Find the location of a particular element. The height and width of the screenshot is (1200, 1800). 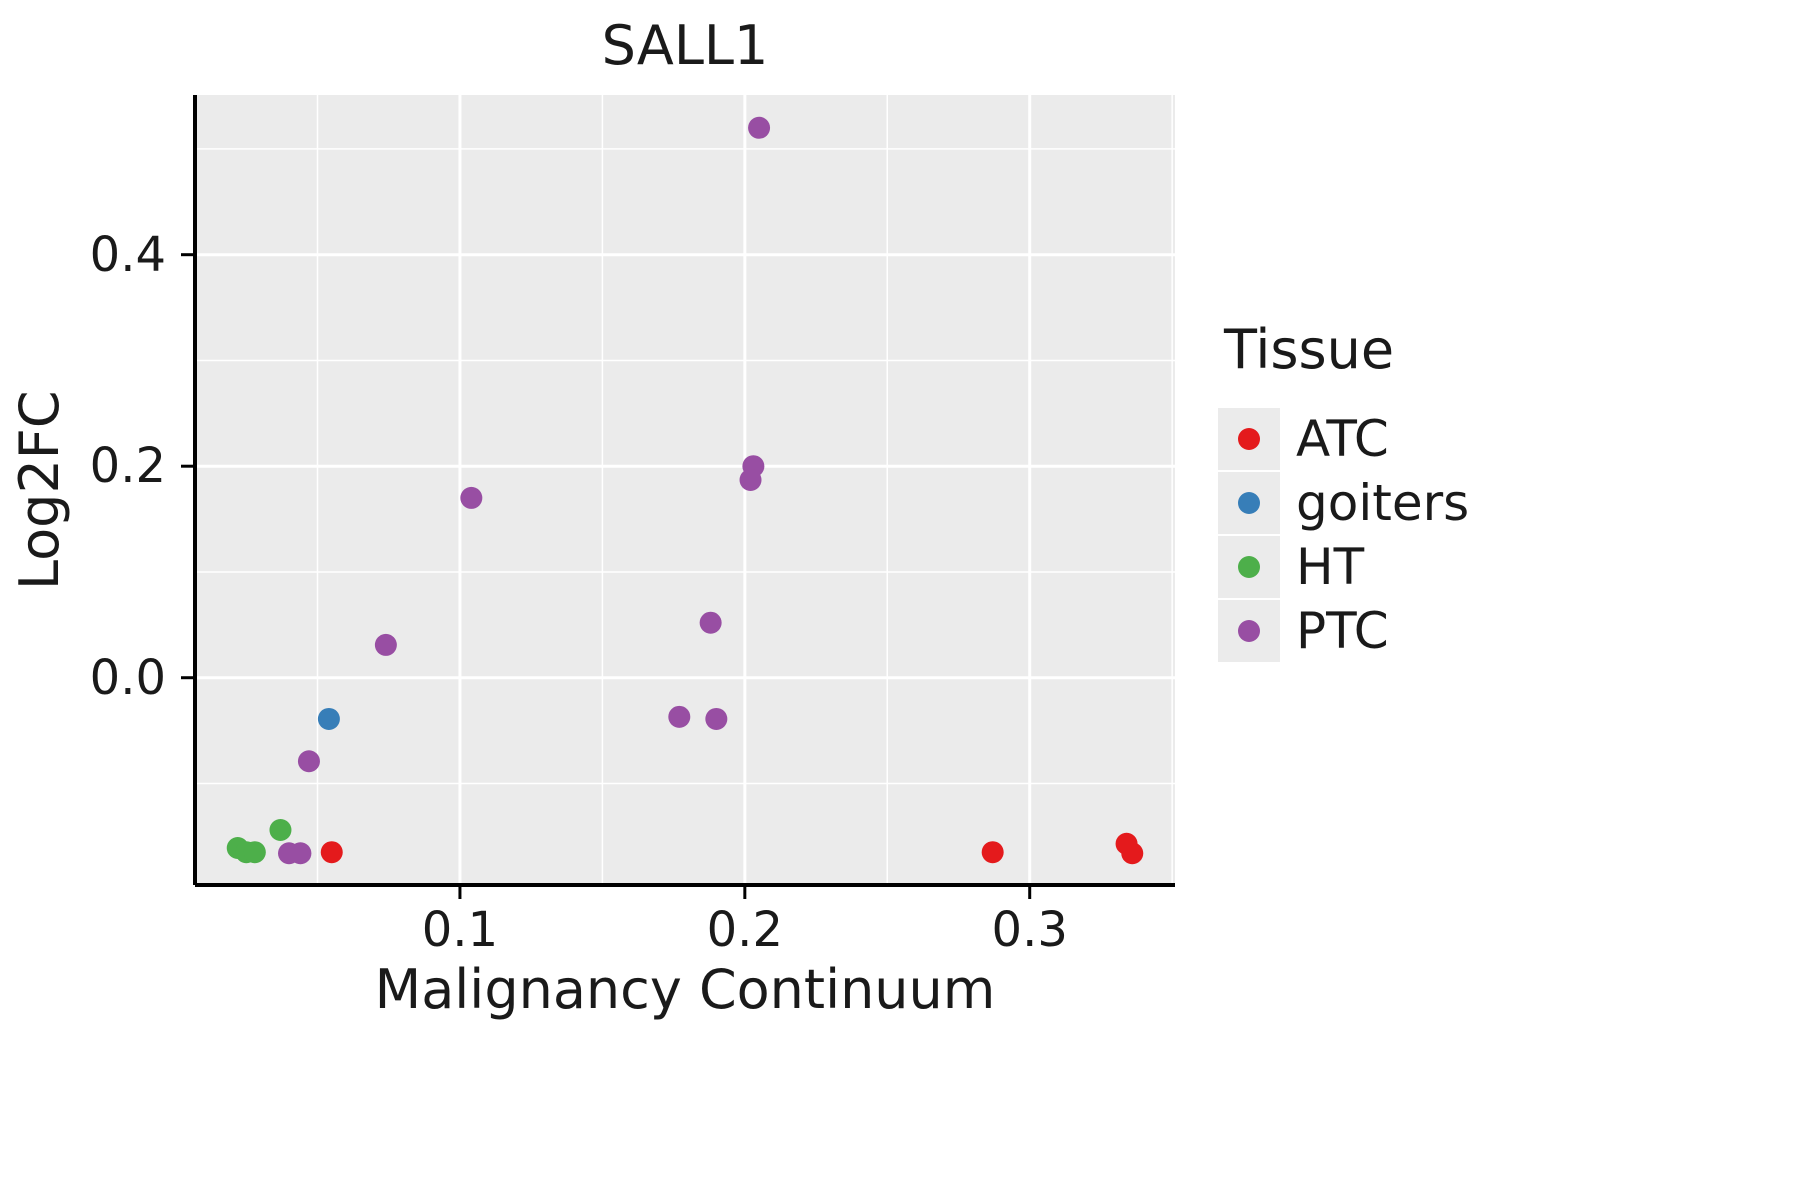

legend-item-HT: HT is located at coordinates (1343, 567).